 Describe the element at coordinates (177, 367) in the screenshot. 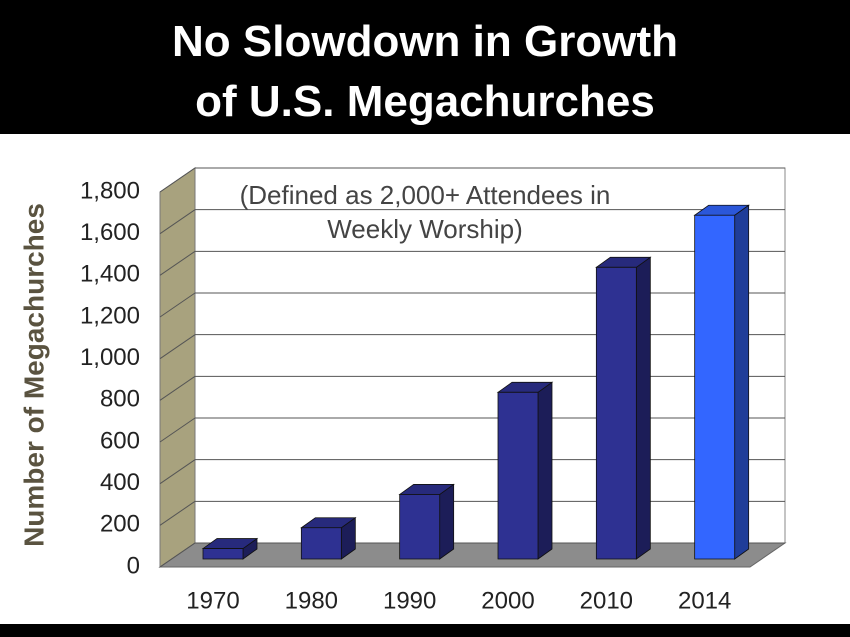

I see `side-wall` at that location.